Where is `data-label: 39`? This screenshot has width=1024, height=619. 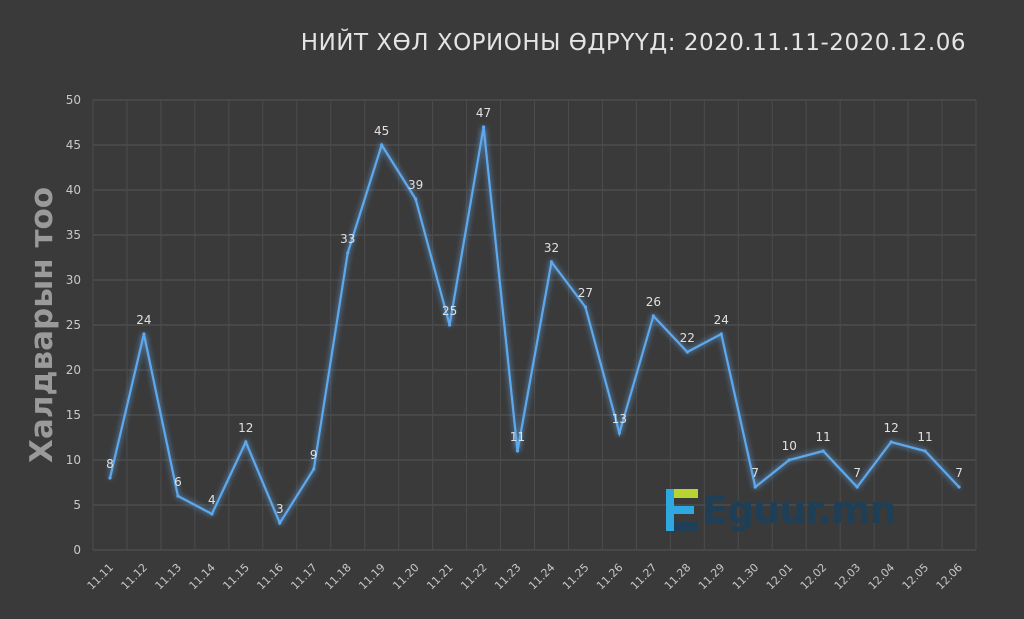 data-label: 39 is located at coordinates (415, 185).